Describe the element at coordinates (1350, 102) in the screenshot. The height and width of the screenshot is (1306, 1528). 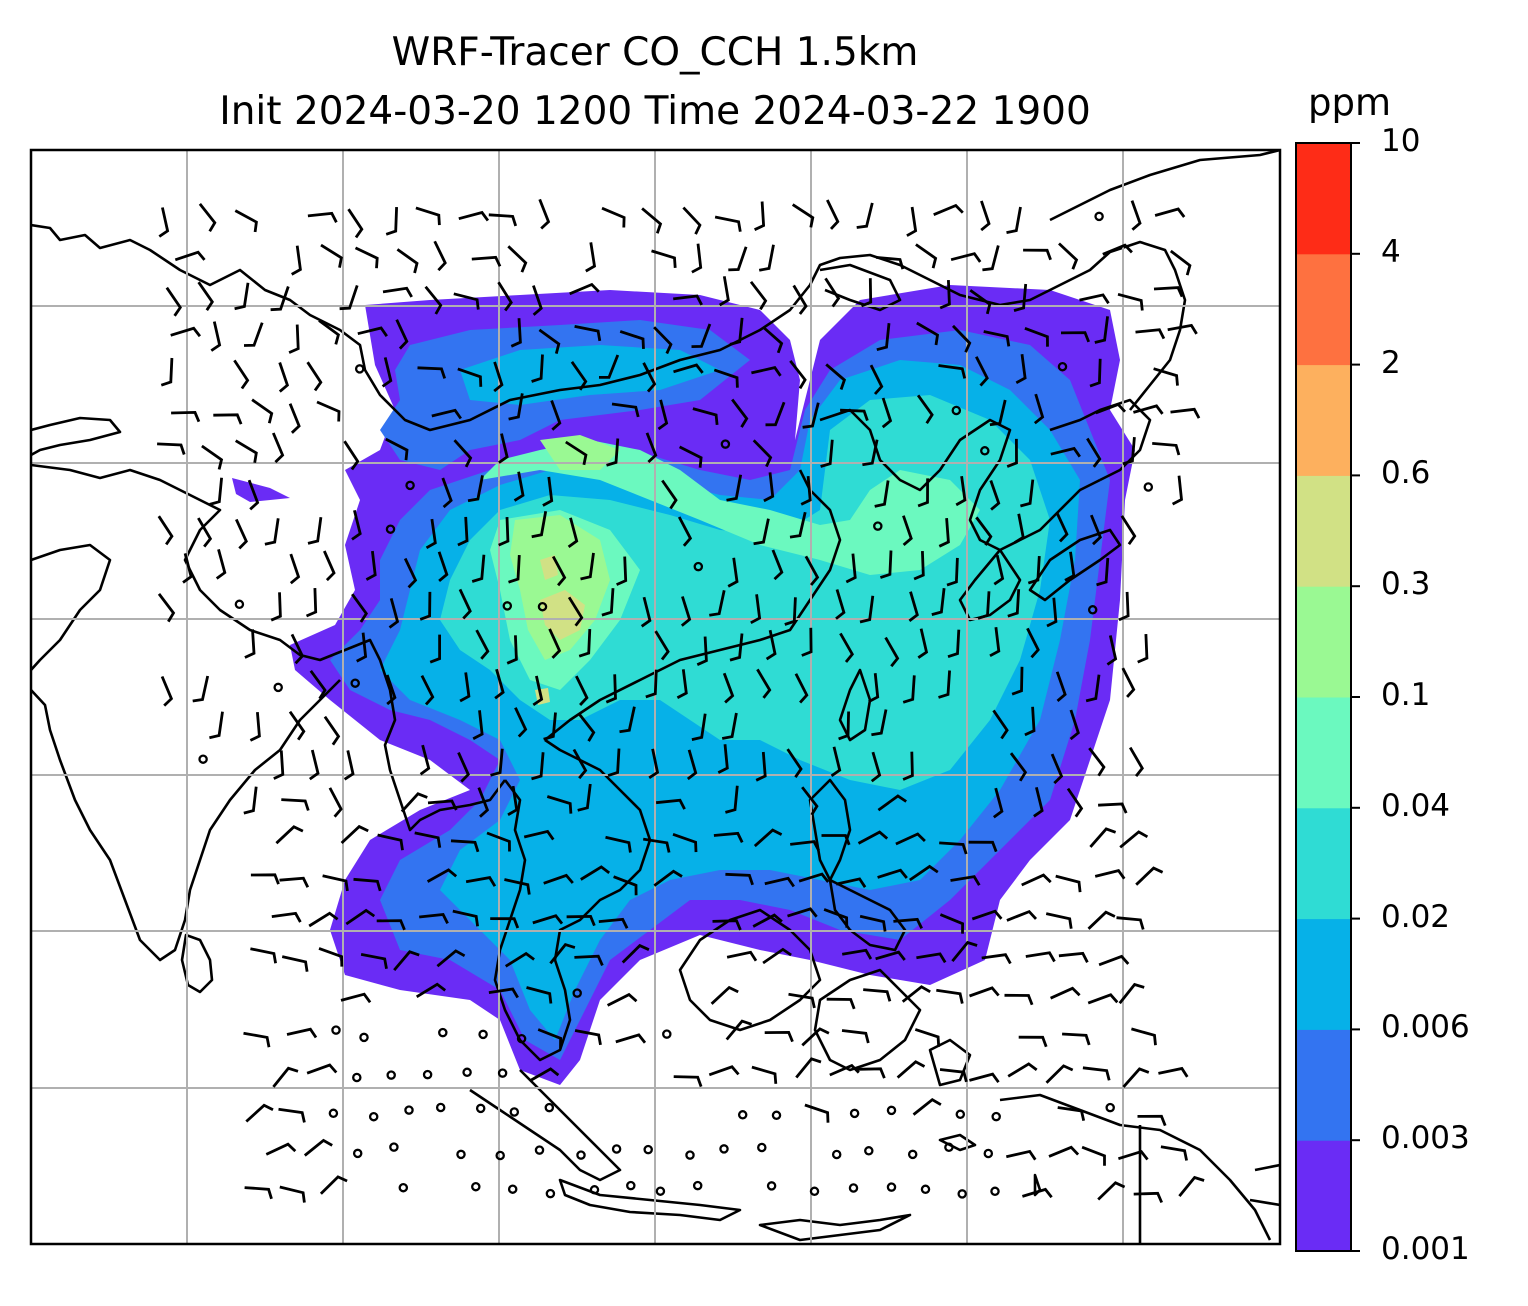
I see `colorbar-unit: ppm` at that location.